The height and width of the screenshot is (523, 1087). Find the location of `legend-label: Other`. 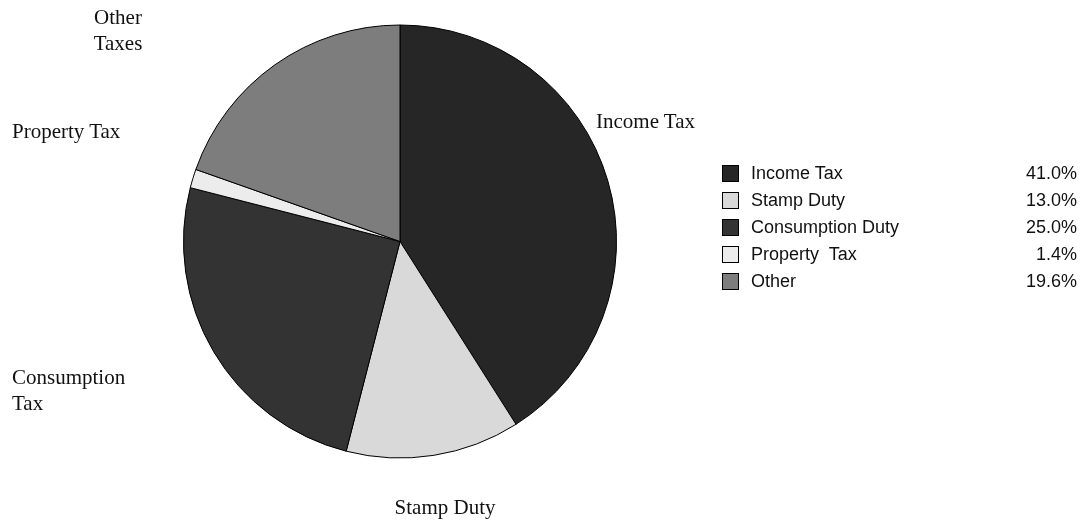

legend-label: Other is located at coordinates (774, 281).